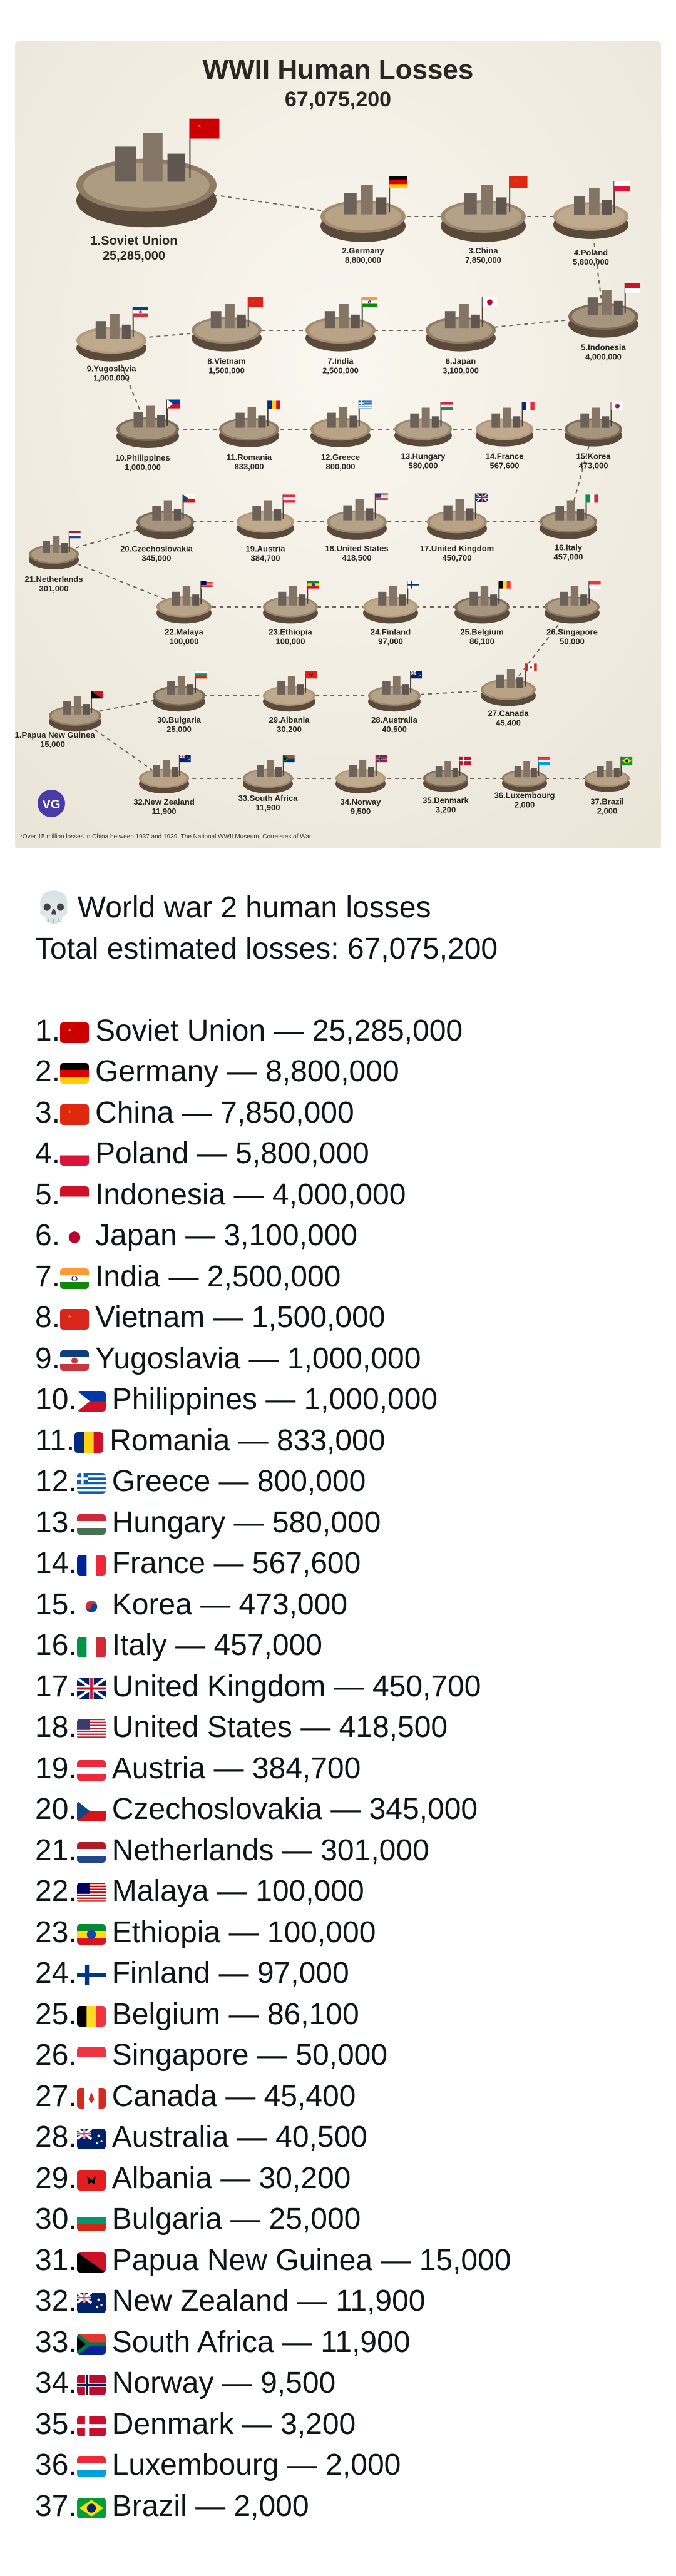 This screenshot has width=676, height=2576. What do you see at coordinates (395, 692) in the screenshot?
I see `diorama-australia` at bounding box center [395, 692].